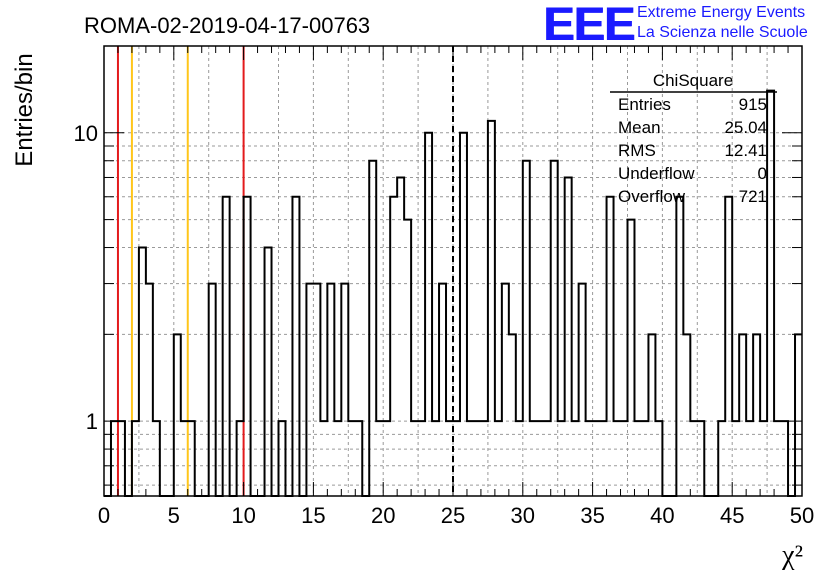 This screenshot has height=572, width=836. I want to click on y-tick-label: 10, so click(86, 133).